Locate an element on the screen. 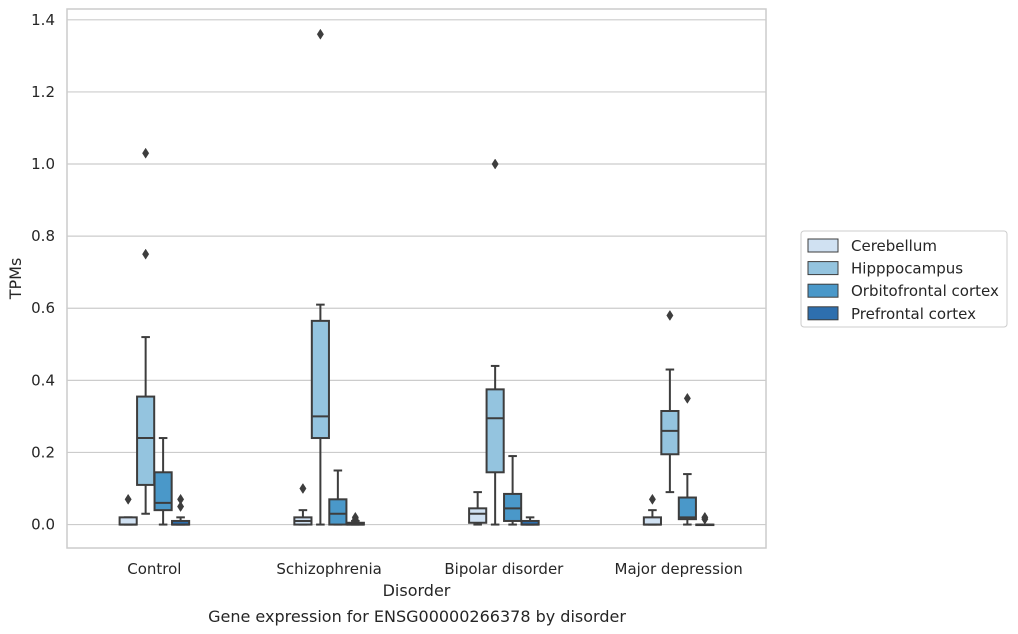 Image resolution: width=1018 pixels, height=634 pixels. legend-entry-label: Prefrontal cortex is located at coordinates (913, 314).